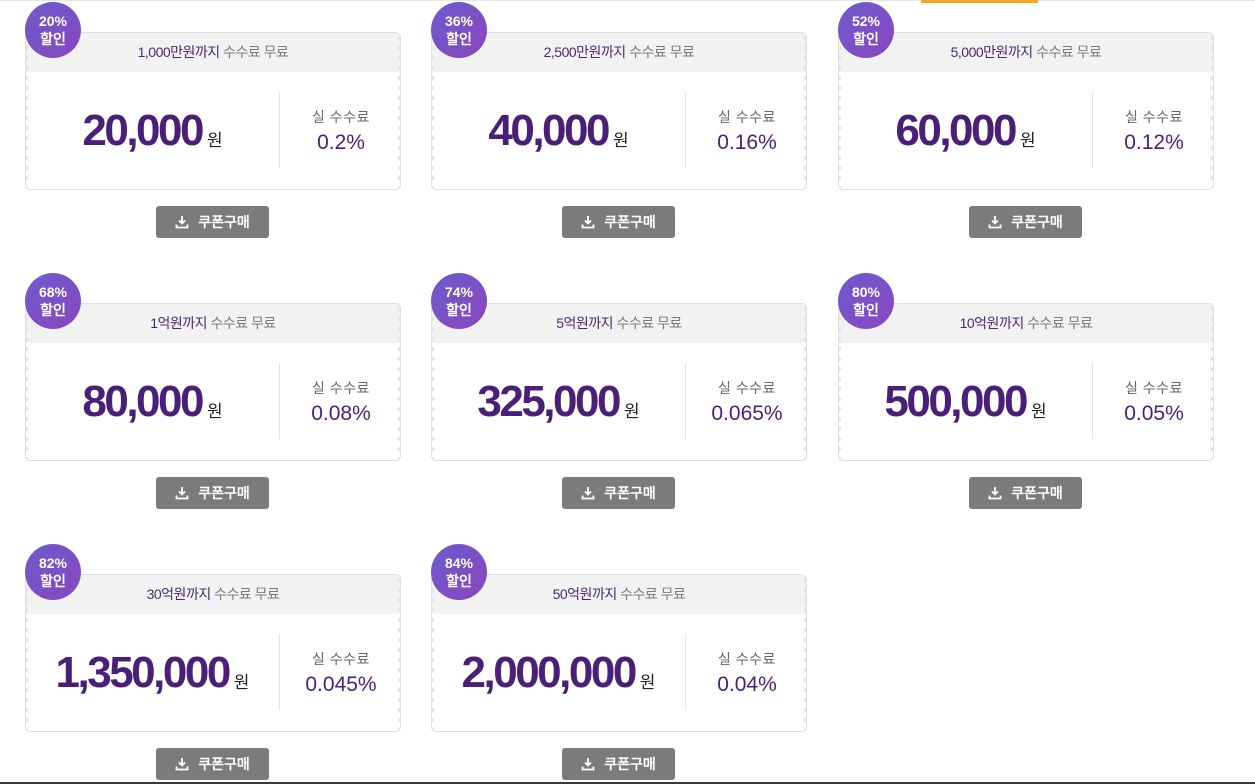 This screenshot has width=1255, height=784. What do you see at coordinates (558, 401) in the screenshot?
I see `price-area: 325,000 원` at bounding box center [558, 401].